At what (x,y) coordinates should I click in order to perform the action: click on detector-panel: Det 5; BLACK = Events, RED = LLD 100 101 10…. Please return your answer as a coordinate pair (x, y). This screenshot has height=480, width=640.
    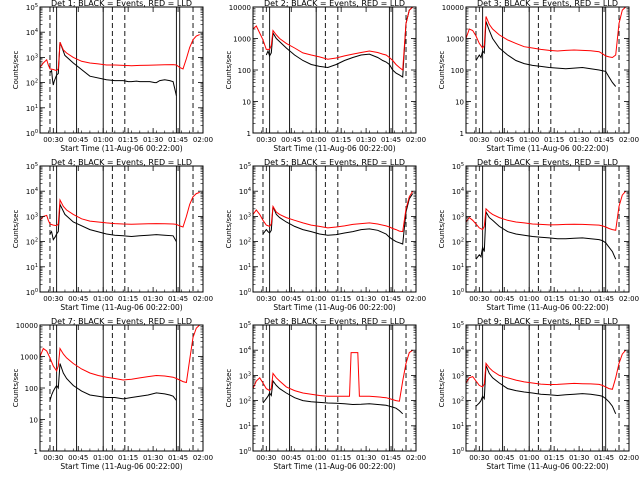
    Looking at the image, I should click on (325, 235).